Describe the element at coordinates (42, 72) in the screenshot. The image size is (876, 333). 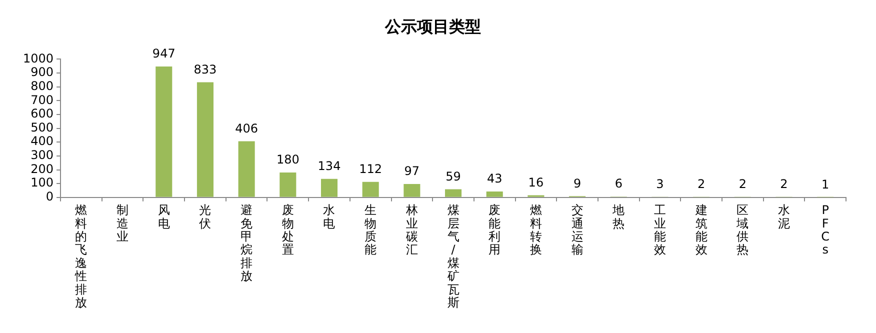
I see `y-tick-label: 900` at that location.